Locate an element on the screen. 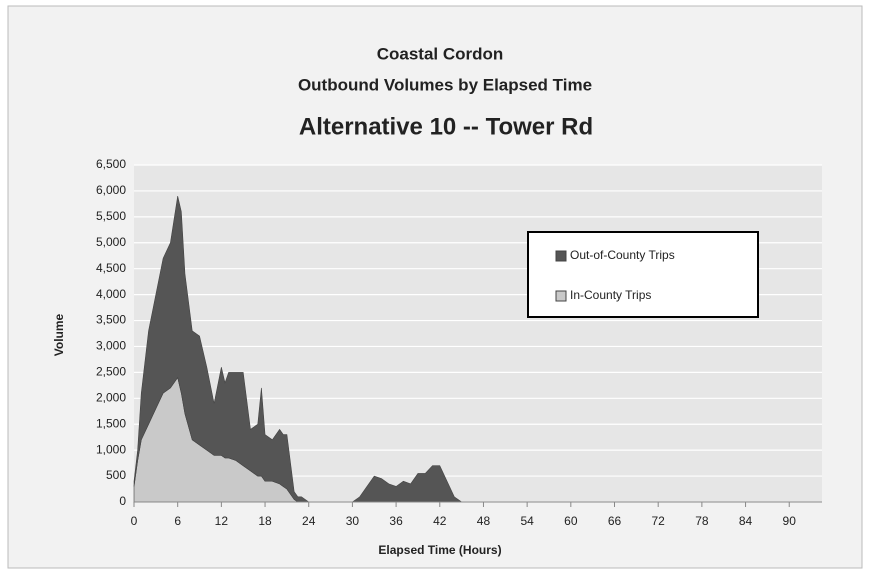  x-tick-label: 66 is located at coordinates (615, 521).